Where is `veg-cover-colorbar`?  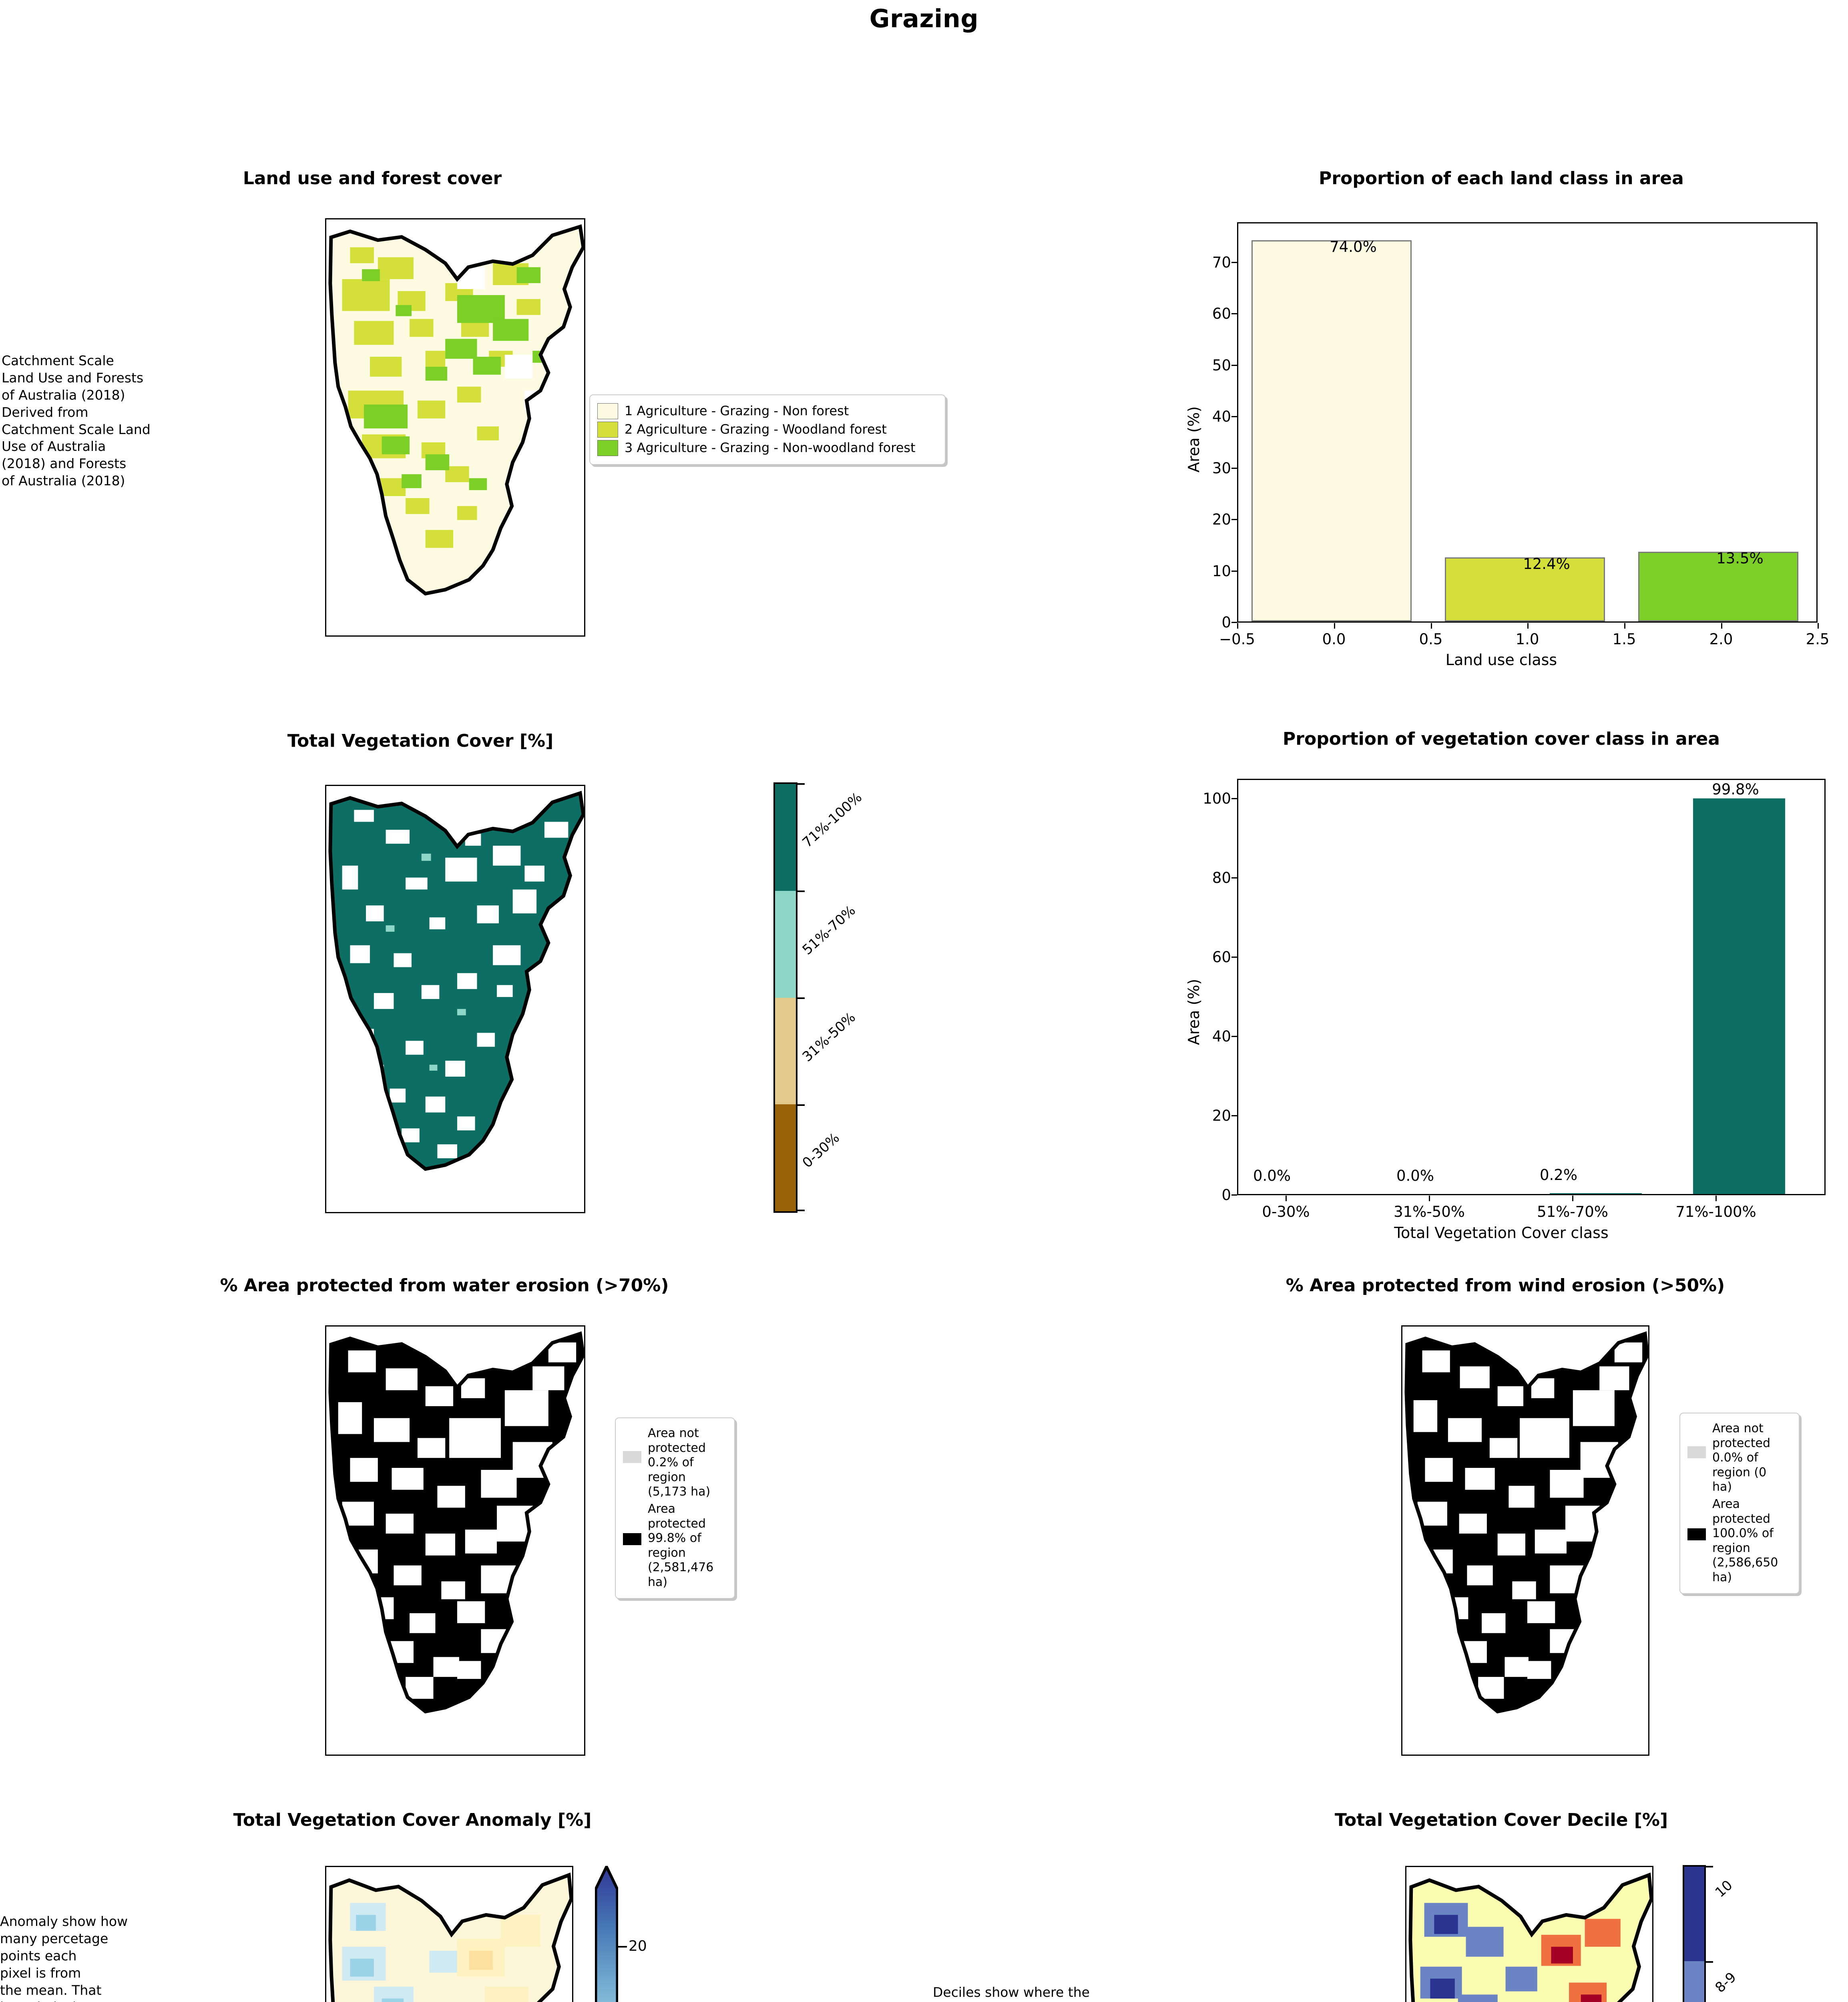
veg-cover-colorbar is located at coordinates (789, 997).